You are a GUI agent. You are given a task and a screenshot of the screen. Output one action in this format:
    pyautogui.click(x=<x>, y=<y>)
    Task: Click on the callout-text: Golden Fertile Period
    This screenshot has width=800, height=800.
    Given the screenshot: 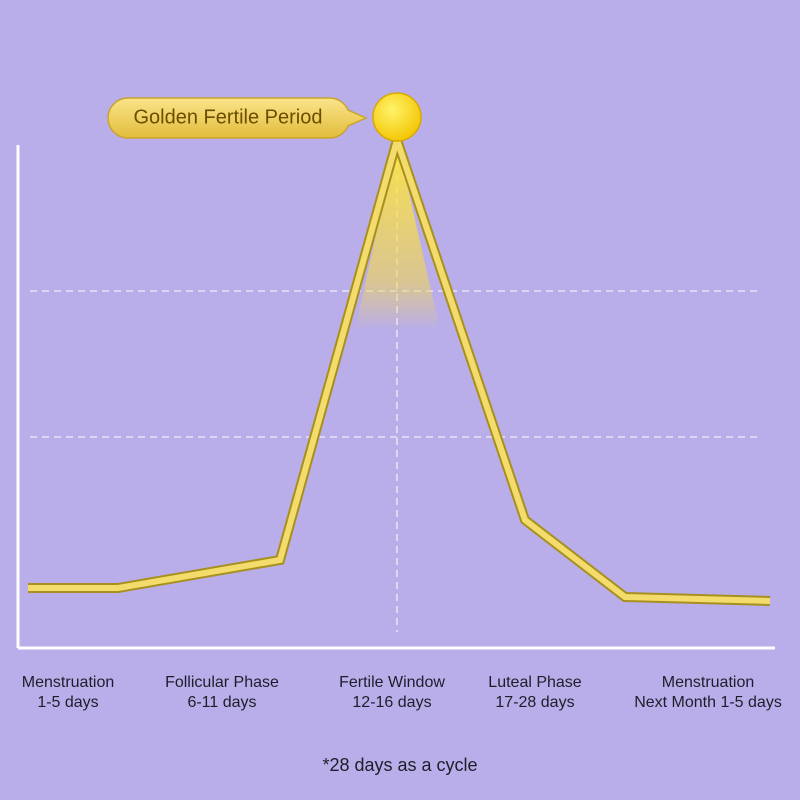 What is the action you would take?
    pyautogui.click(x=228, y=117)
    